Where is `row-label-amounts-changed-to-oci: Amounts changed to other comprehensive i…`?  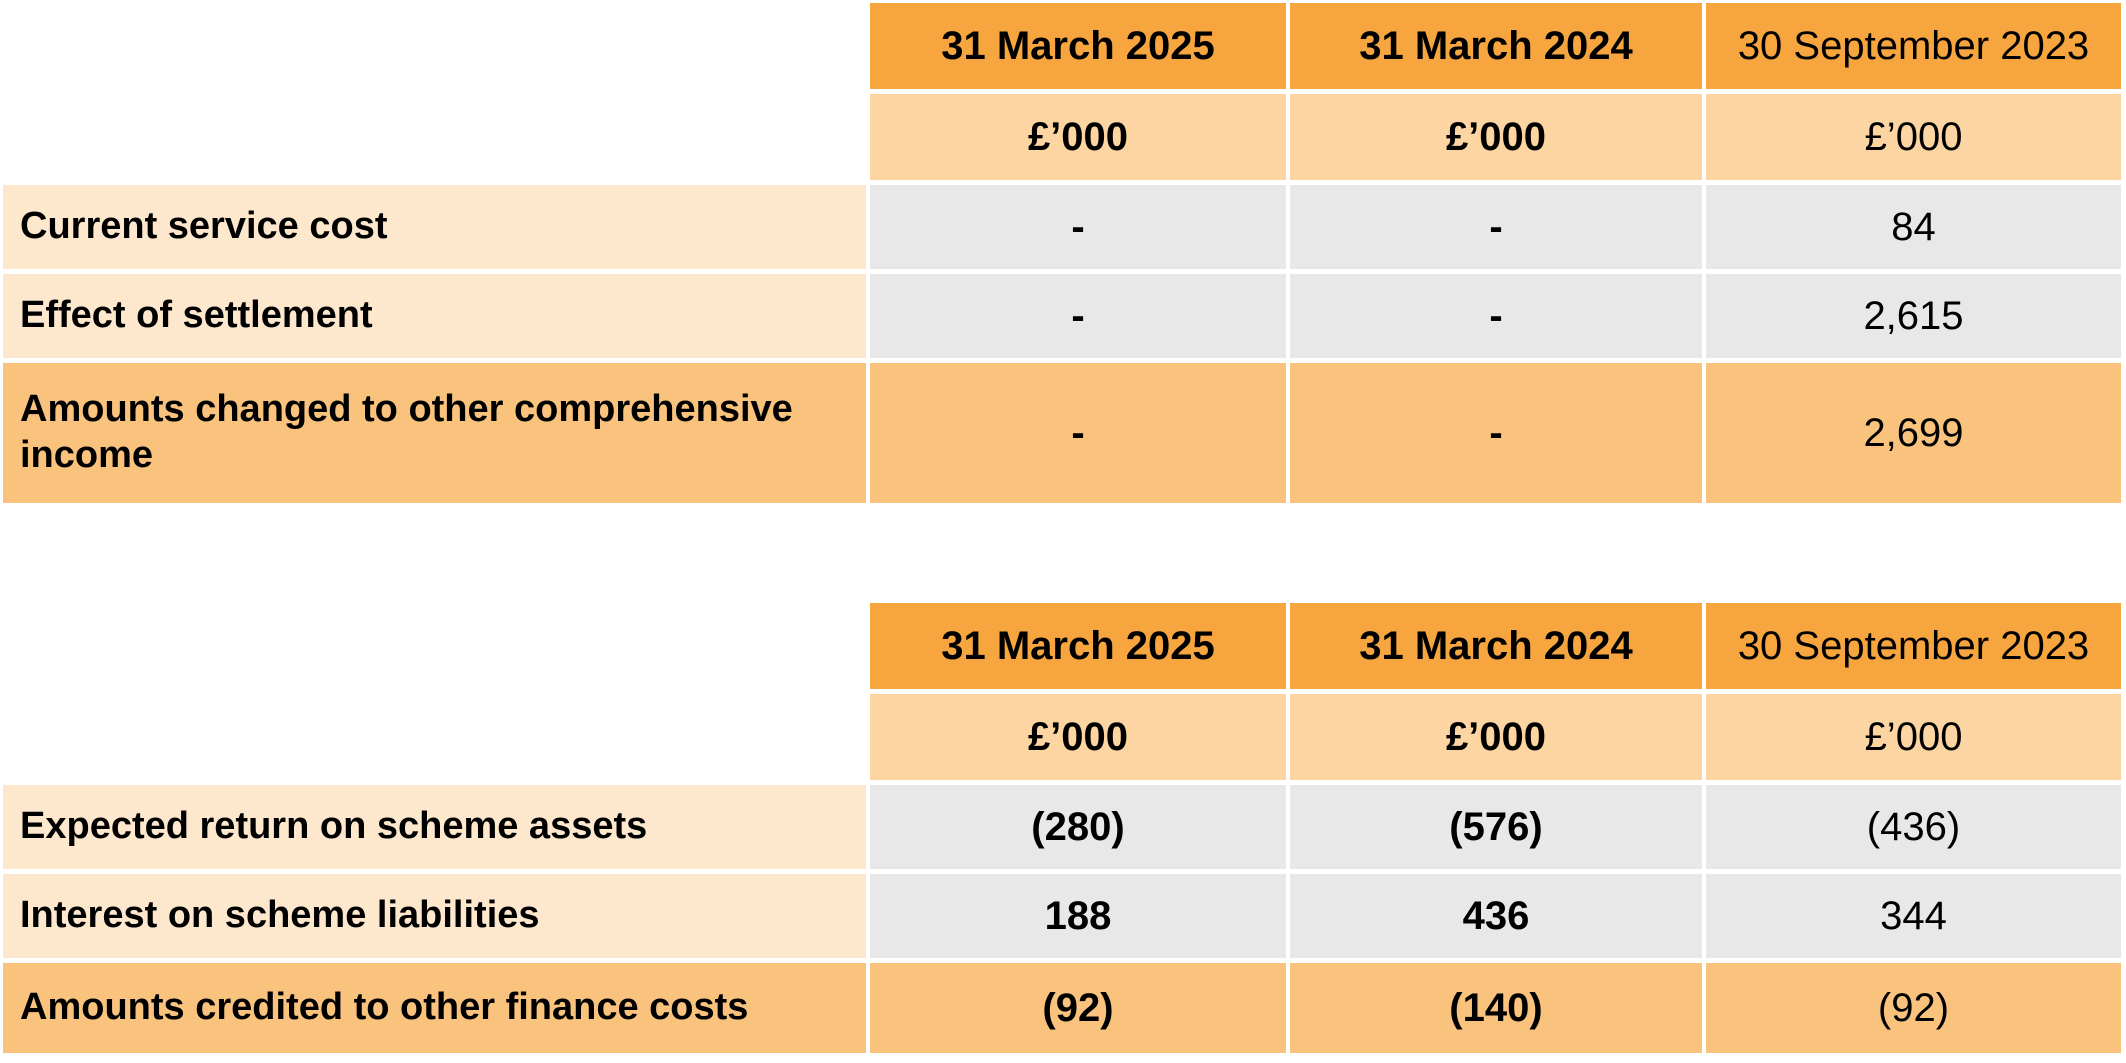 row-label-amounts-changed-to-oci: Amounts changed to other comprehensive i… is located at coordinates (434, 433).